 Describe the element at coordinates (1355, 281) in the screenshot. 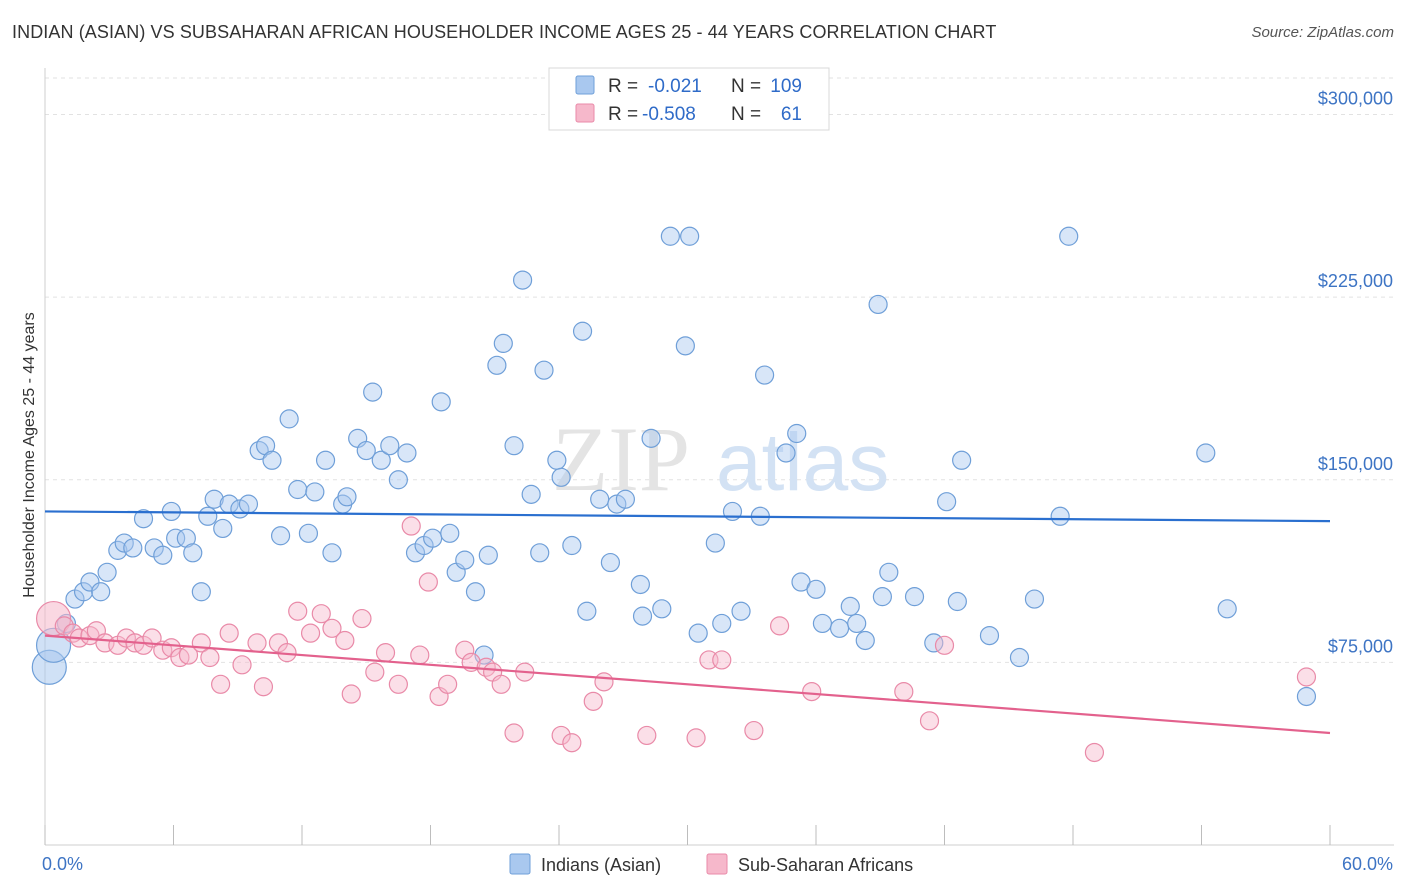

I see `y-tick-label-2: $225,000` at that location.